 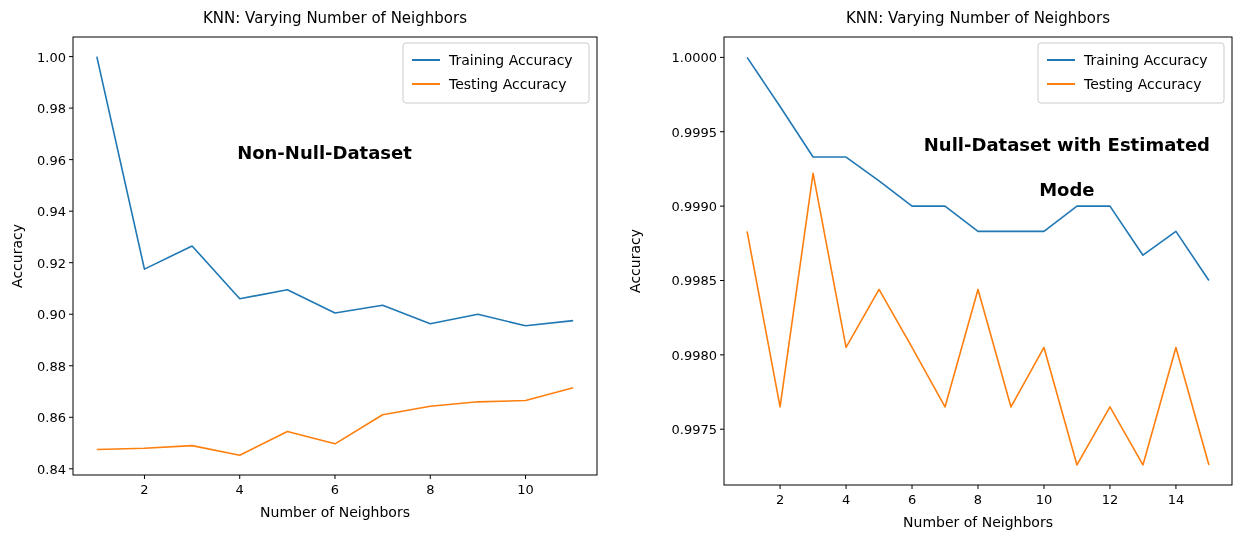 What do you see at coordinates (694, 430) in the screenshot?
I see `y-tick-label: 0.9975` at bounding box center [694, 430].